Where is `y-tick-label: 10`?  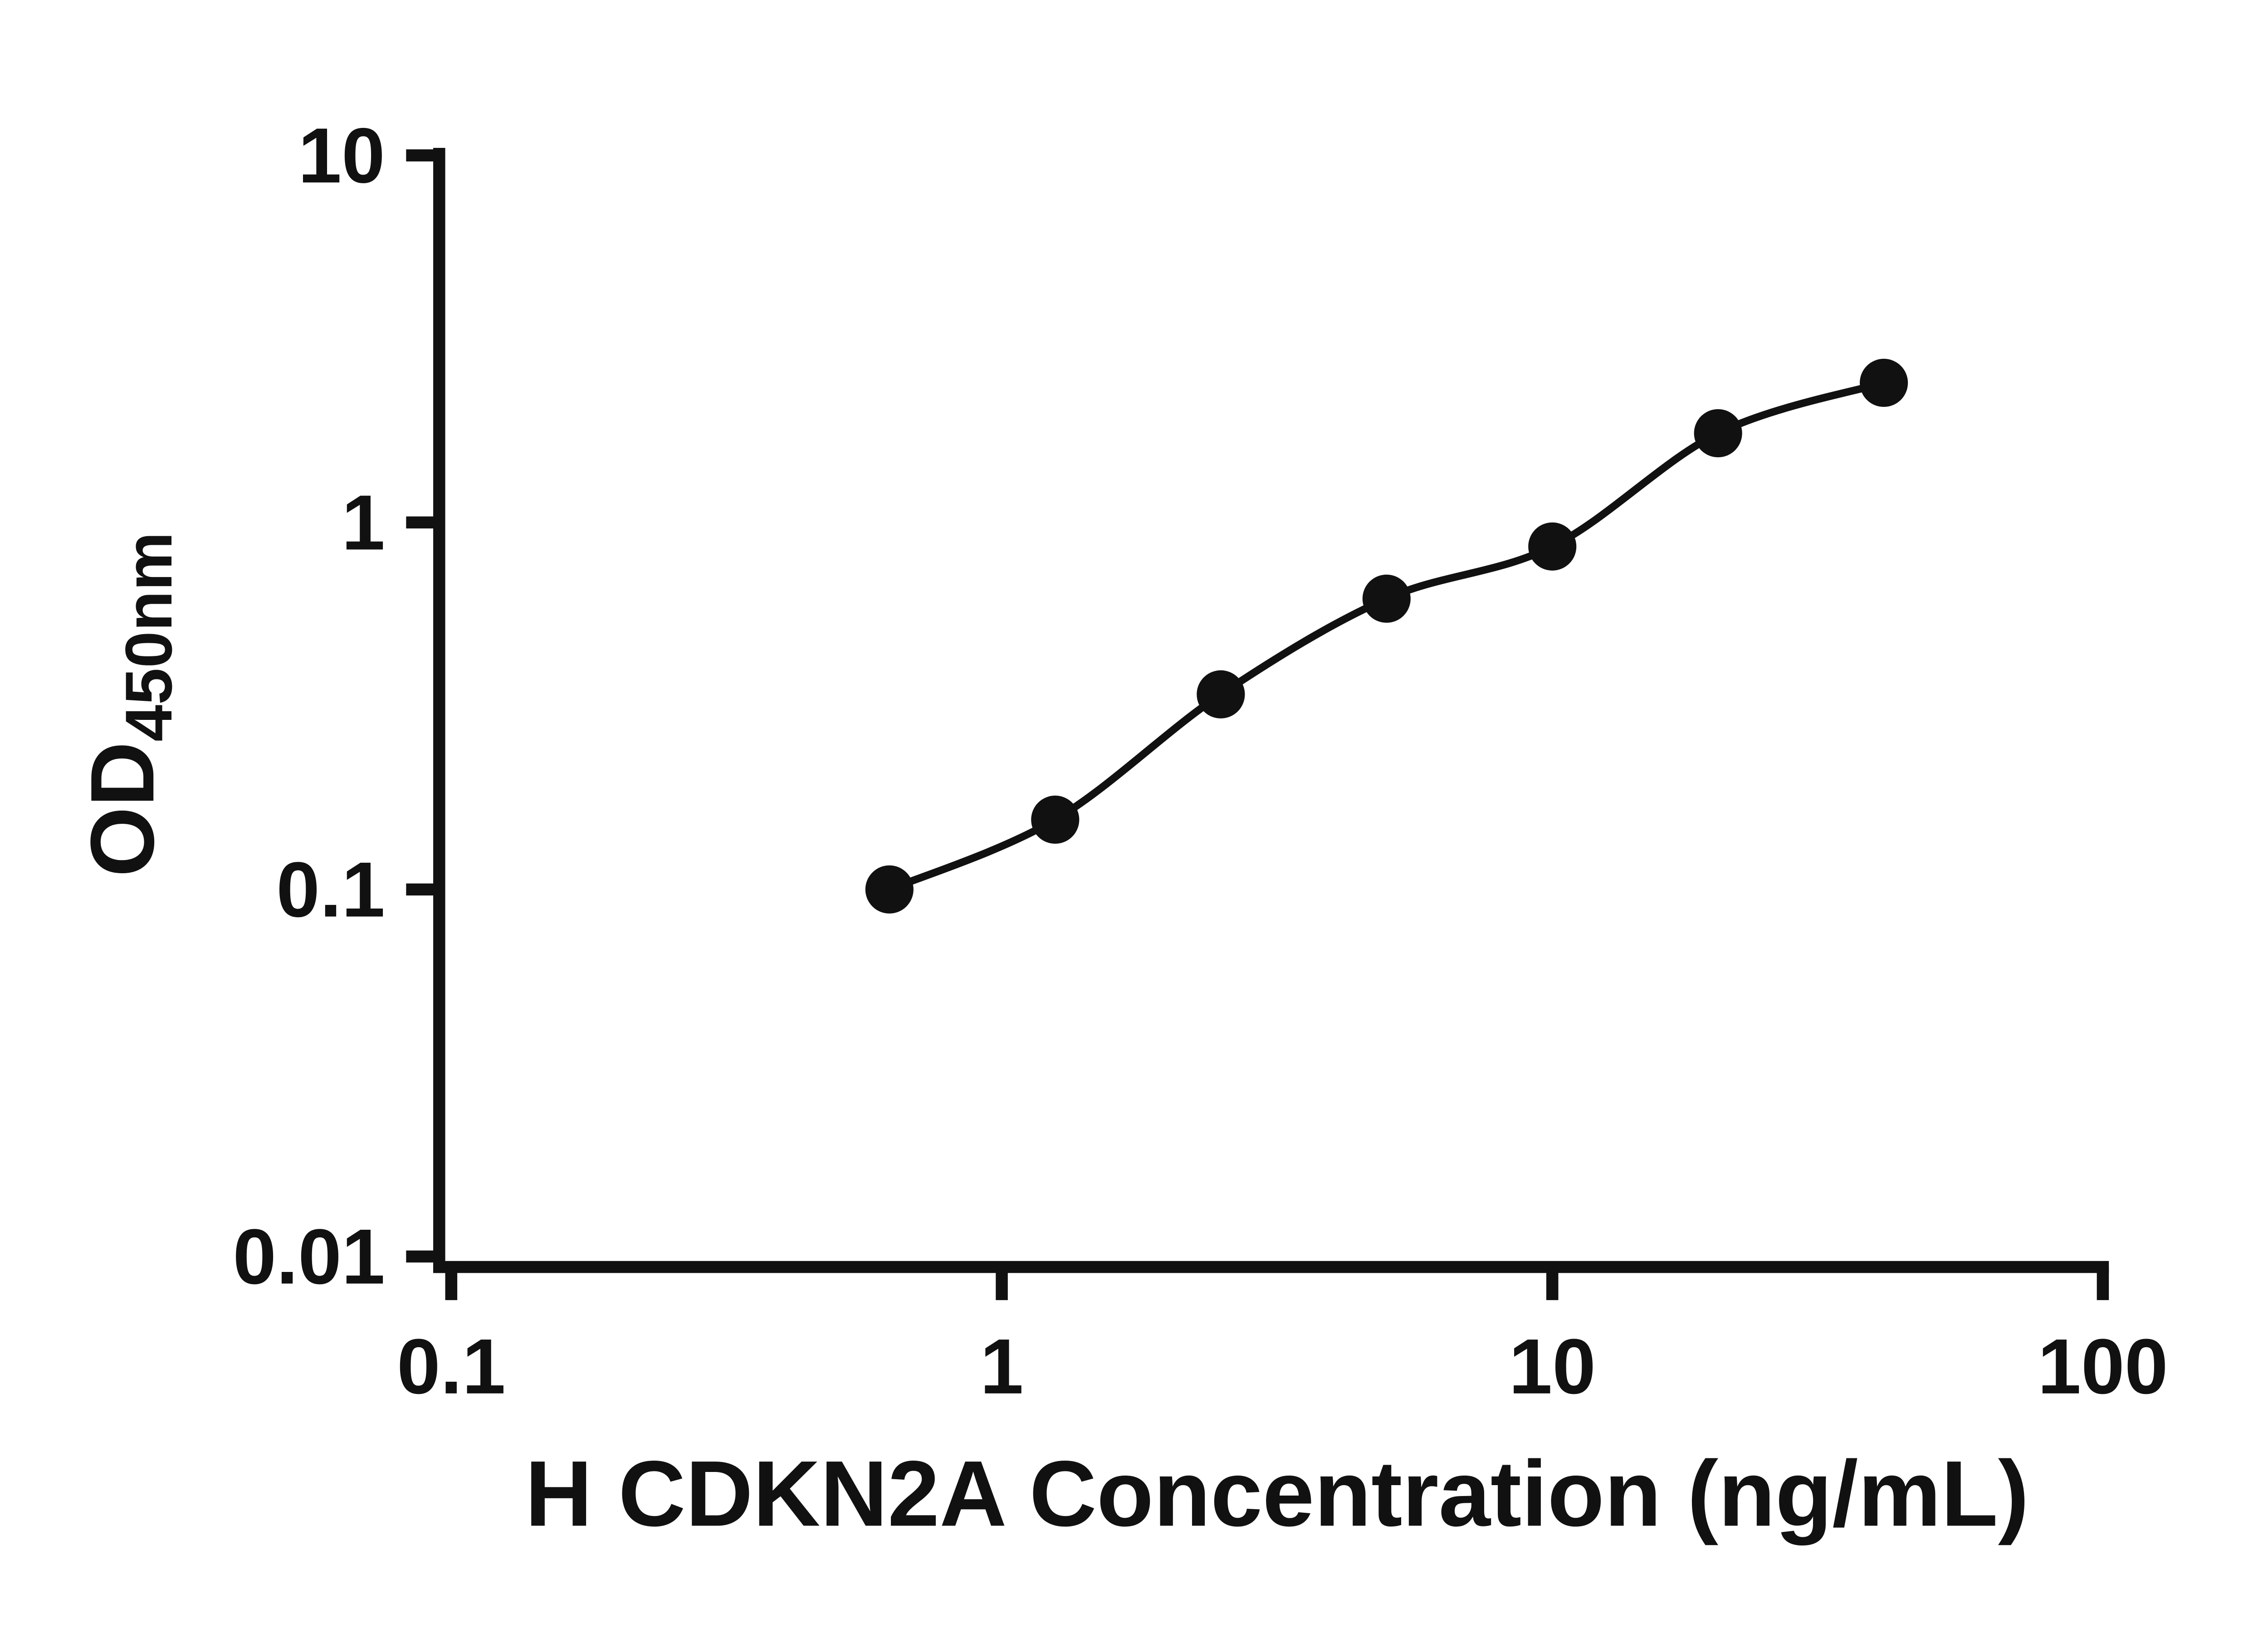
y-tick-label: 10 is located at coordinates (341, 155).